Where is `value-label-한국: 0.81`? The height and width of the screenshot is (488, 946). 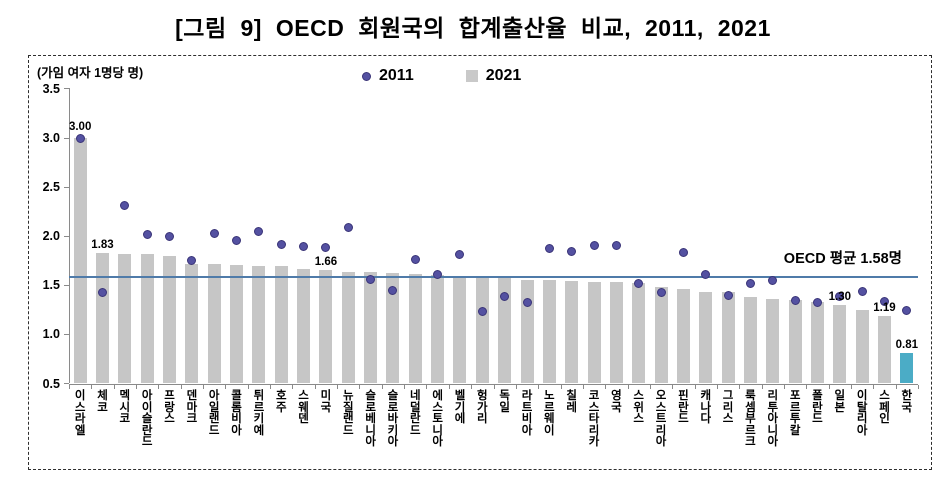
value-label-한국: 0.81 is located at coordinates (907, 345).